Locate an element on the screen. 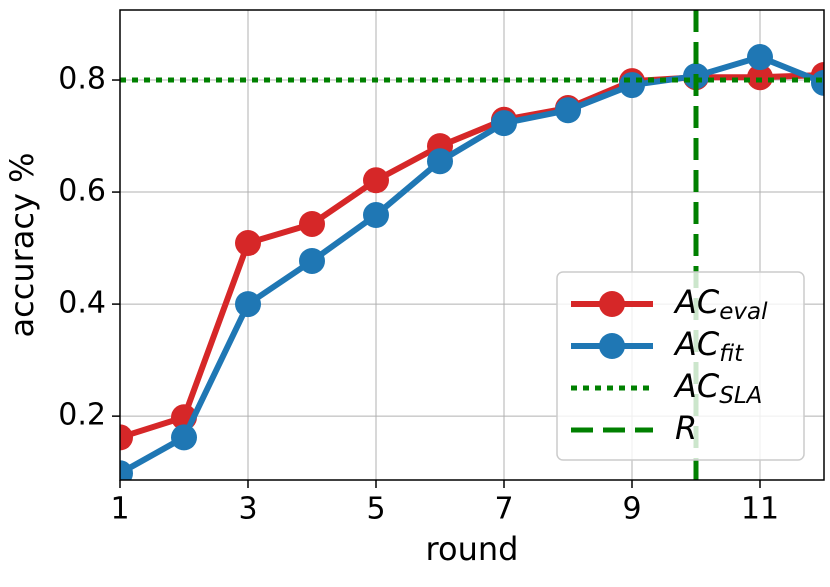 This screenshot has width=830, height=587. legend-subscript: SLA is located at coordinates (740, 396).